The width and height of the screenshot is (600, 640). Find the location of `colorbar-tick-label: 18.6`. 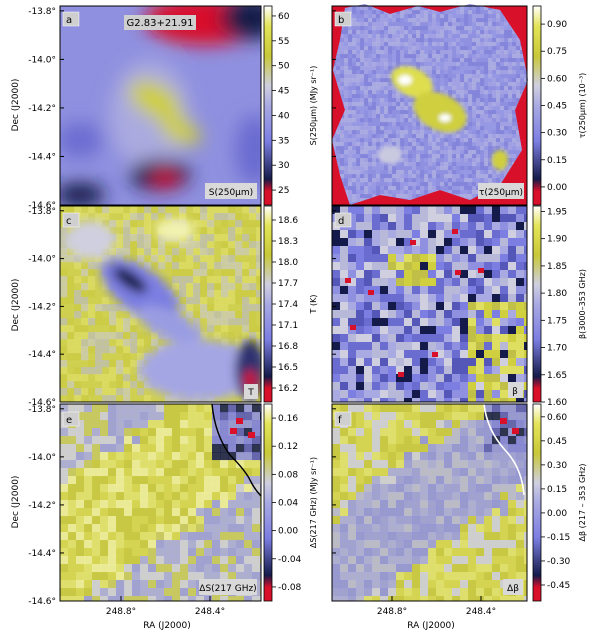

colorbar-tick-label: 18.6 is located at coordinates (288, 221).